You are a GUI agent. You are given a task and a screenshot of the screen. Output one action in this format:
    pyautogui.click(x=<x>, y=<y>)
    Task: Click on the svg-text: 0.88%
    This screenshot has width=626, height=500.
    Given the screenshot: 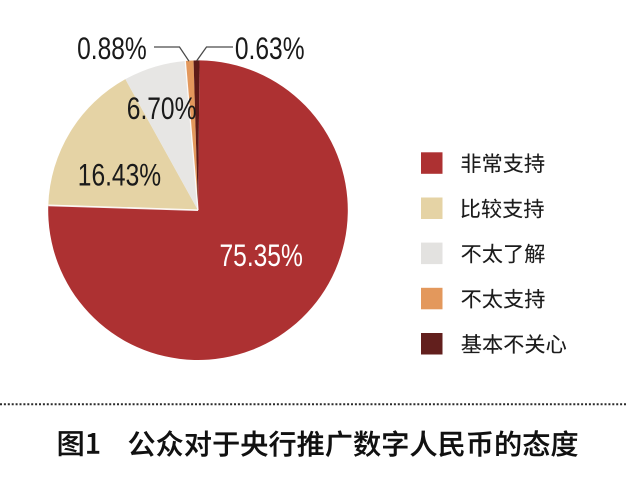 What is the action you would take?
    pyautogui.click(x=112, y=48)
    